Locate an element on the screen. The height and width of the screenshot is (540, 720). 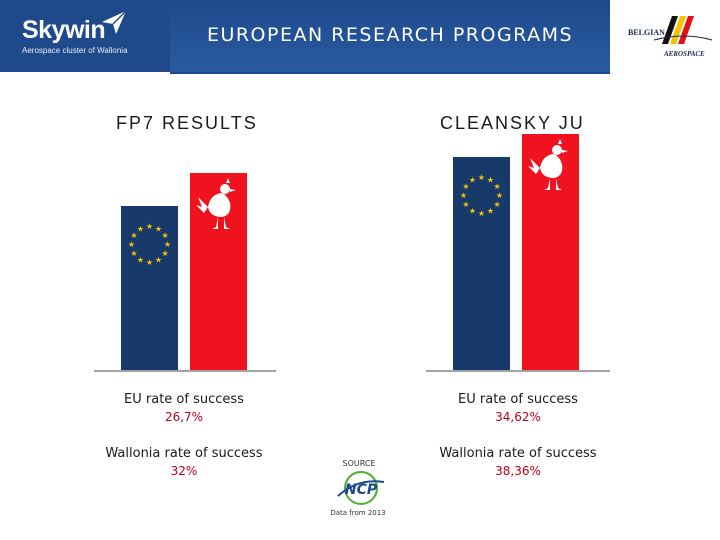
cleansky-wallonia-caption: Wallonia rate of success is located at coordinates (518, 453).